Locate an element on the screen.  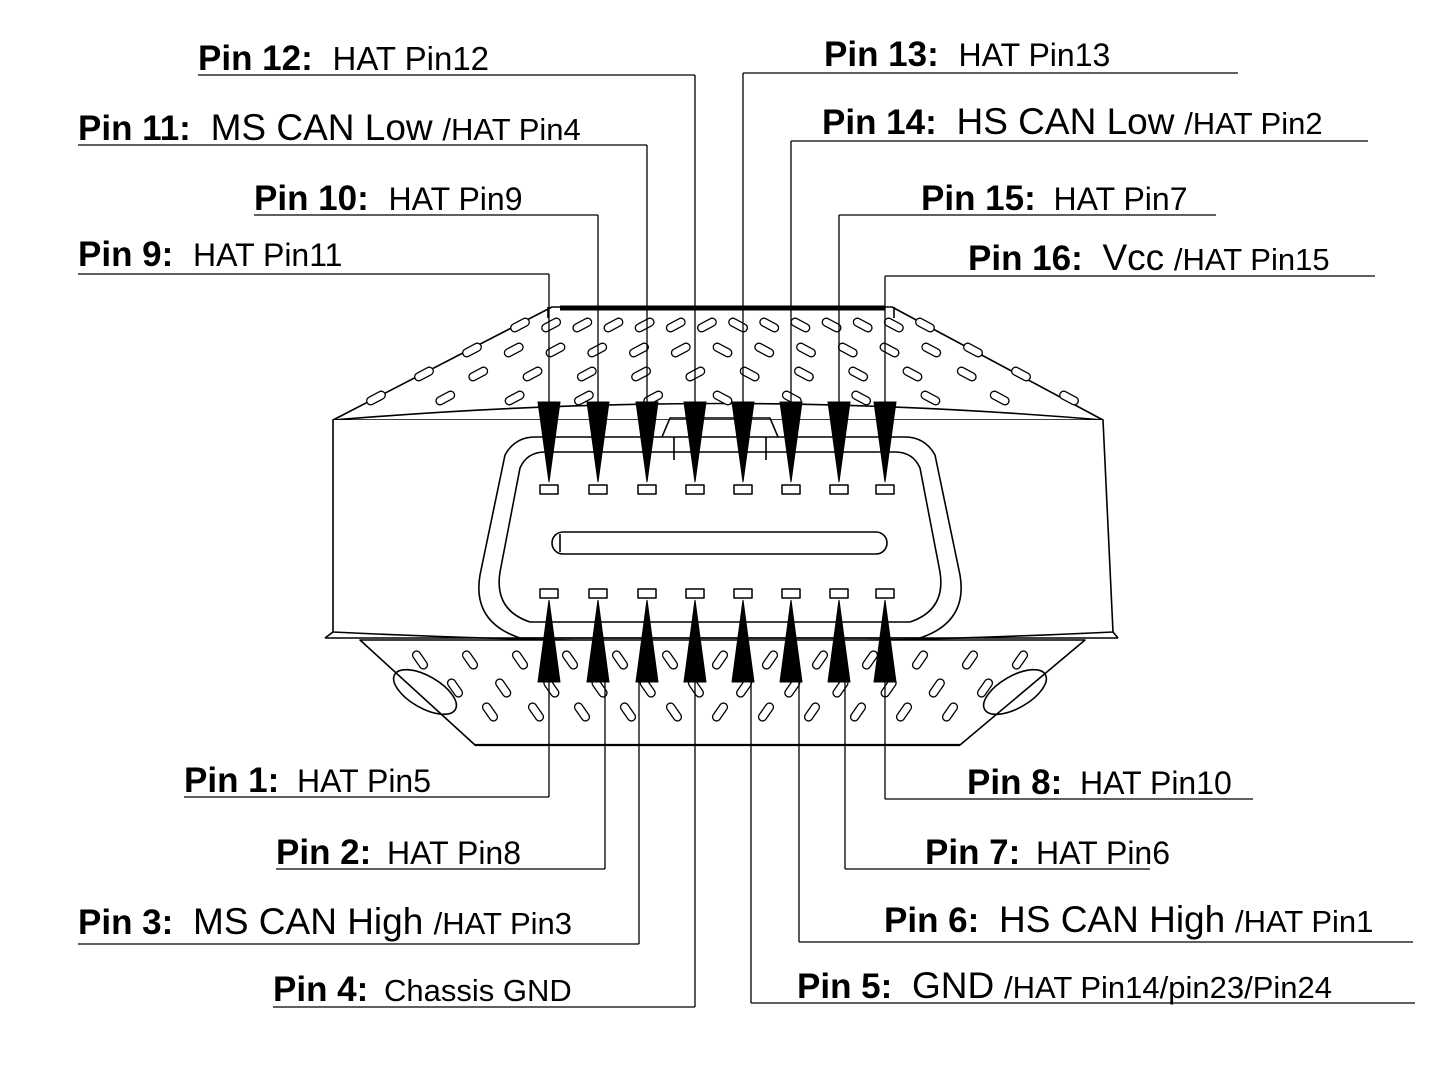
pin-12-number: Pin 12: is located at coordinates (255, 58).